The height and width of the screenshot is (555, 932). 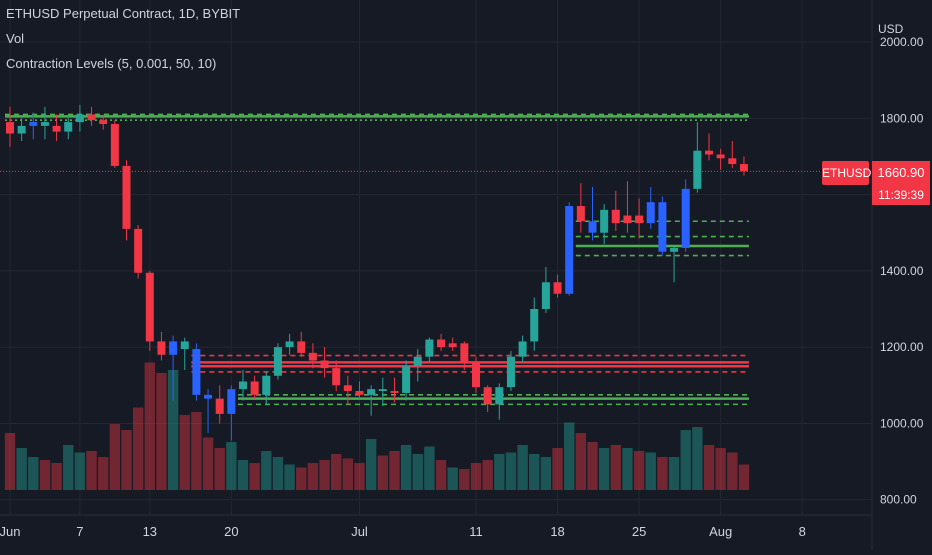 What do you see at coordinates (901, 173) in the screenshot?
I see `last-price-badge: 1660.90` at bounding box center [901, 173].